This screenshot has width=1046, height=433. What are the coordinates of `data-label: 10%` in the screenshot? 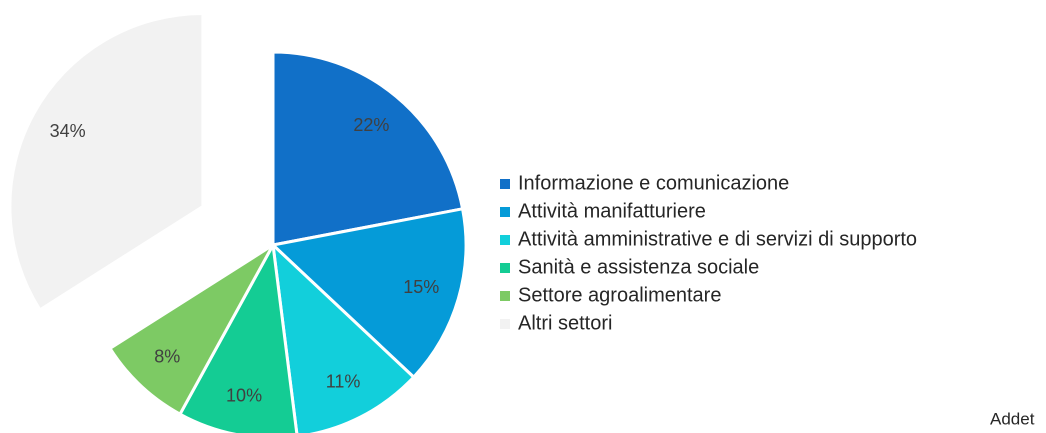 It's located at (244, 395).